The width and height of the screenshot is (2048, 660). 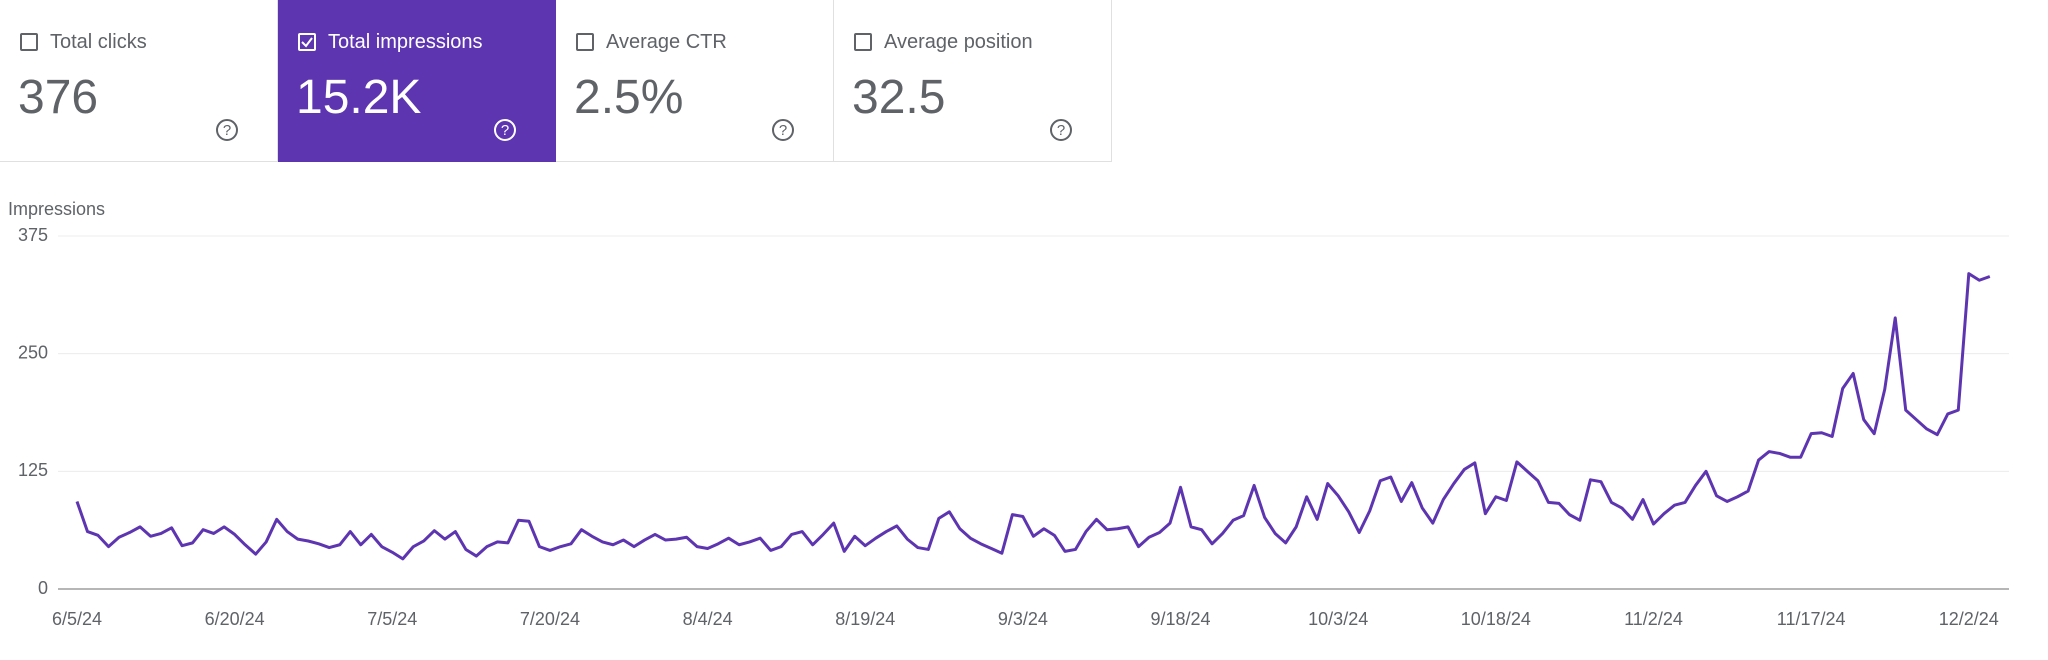 I want to click on y-tick-label: 250, so click(x=33, y=352).